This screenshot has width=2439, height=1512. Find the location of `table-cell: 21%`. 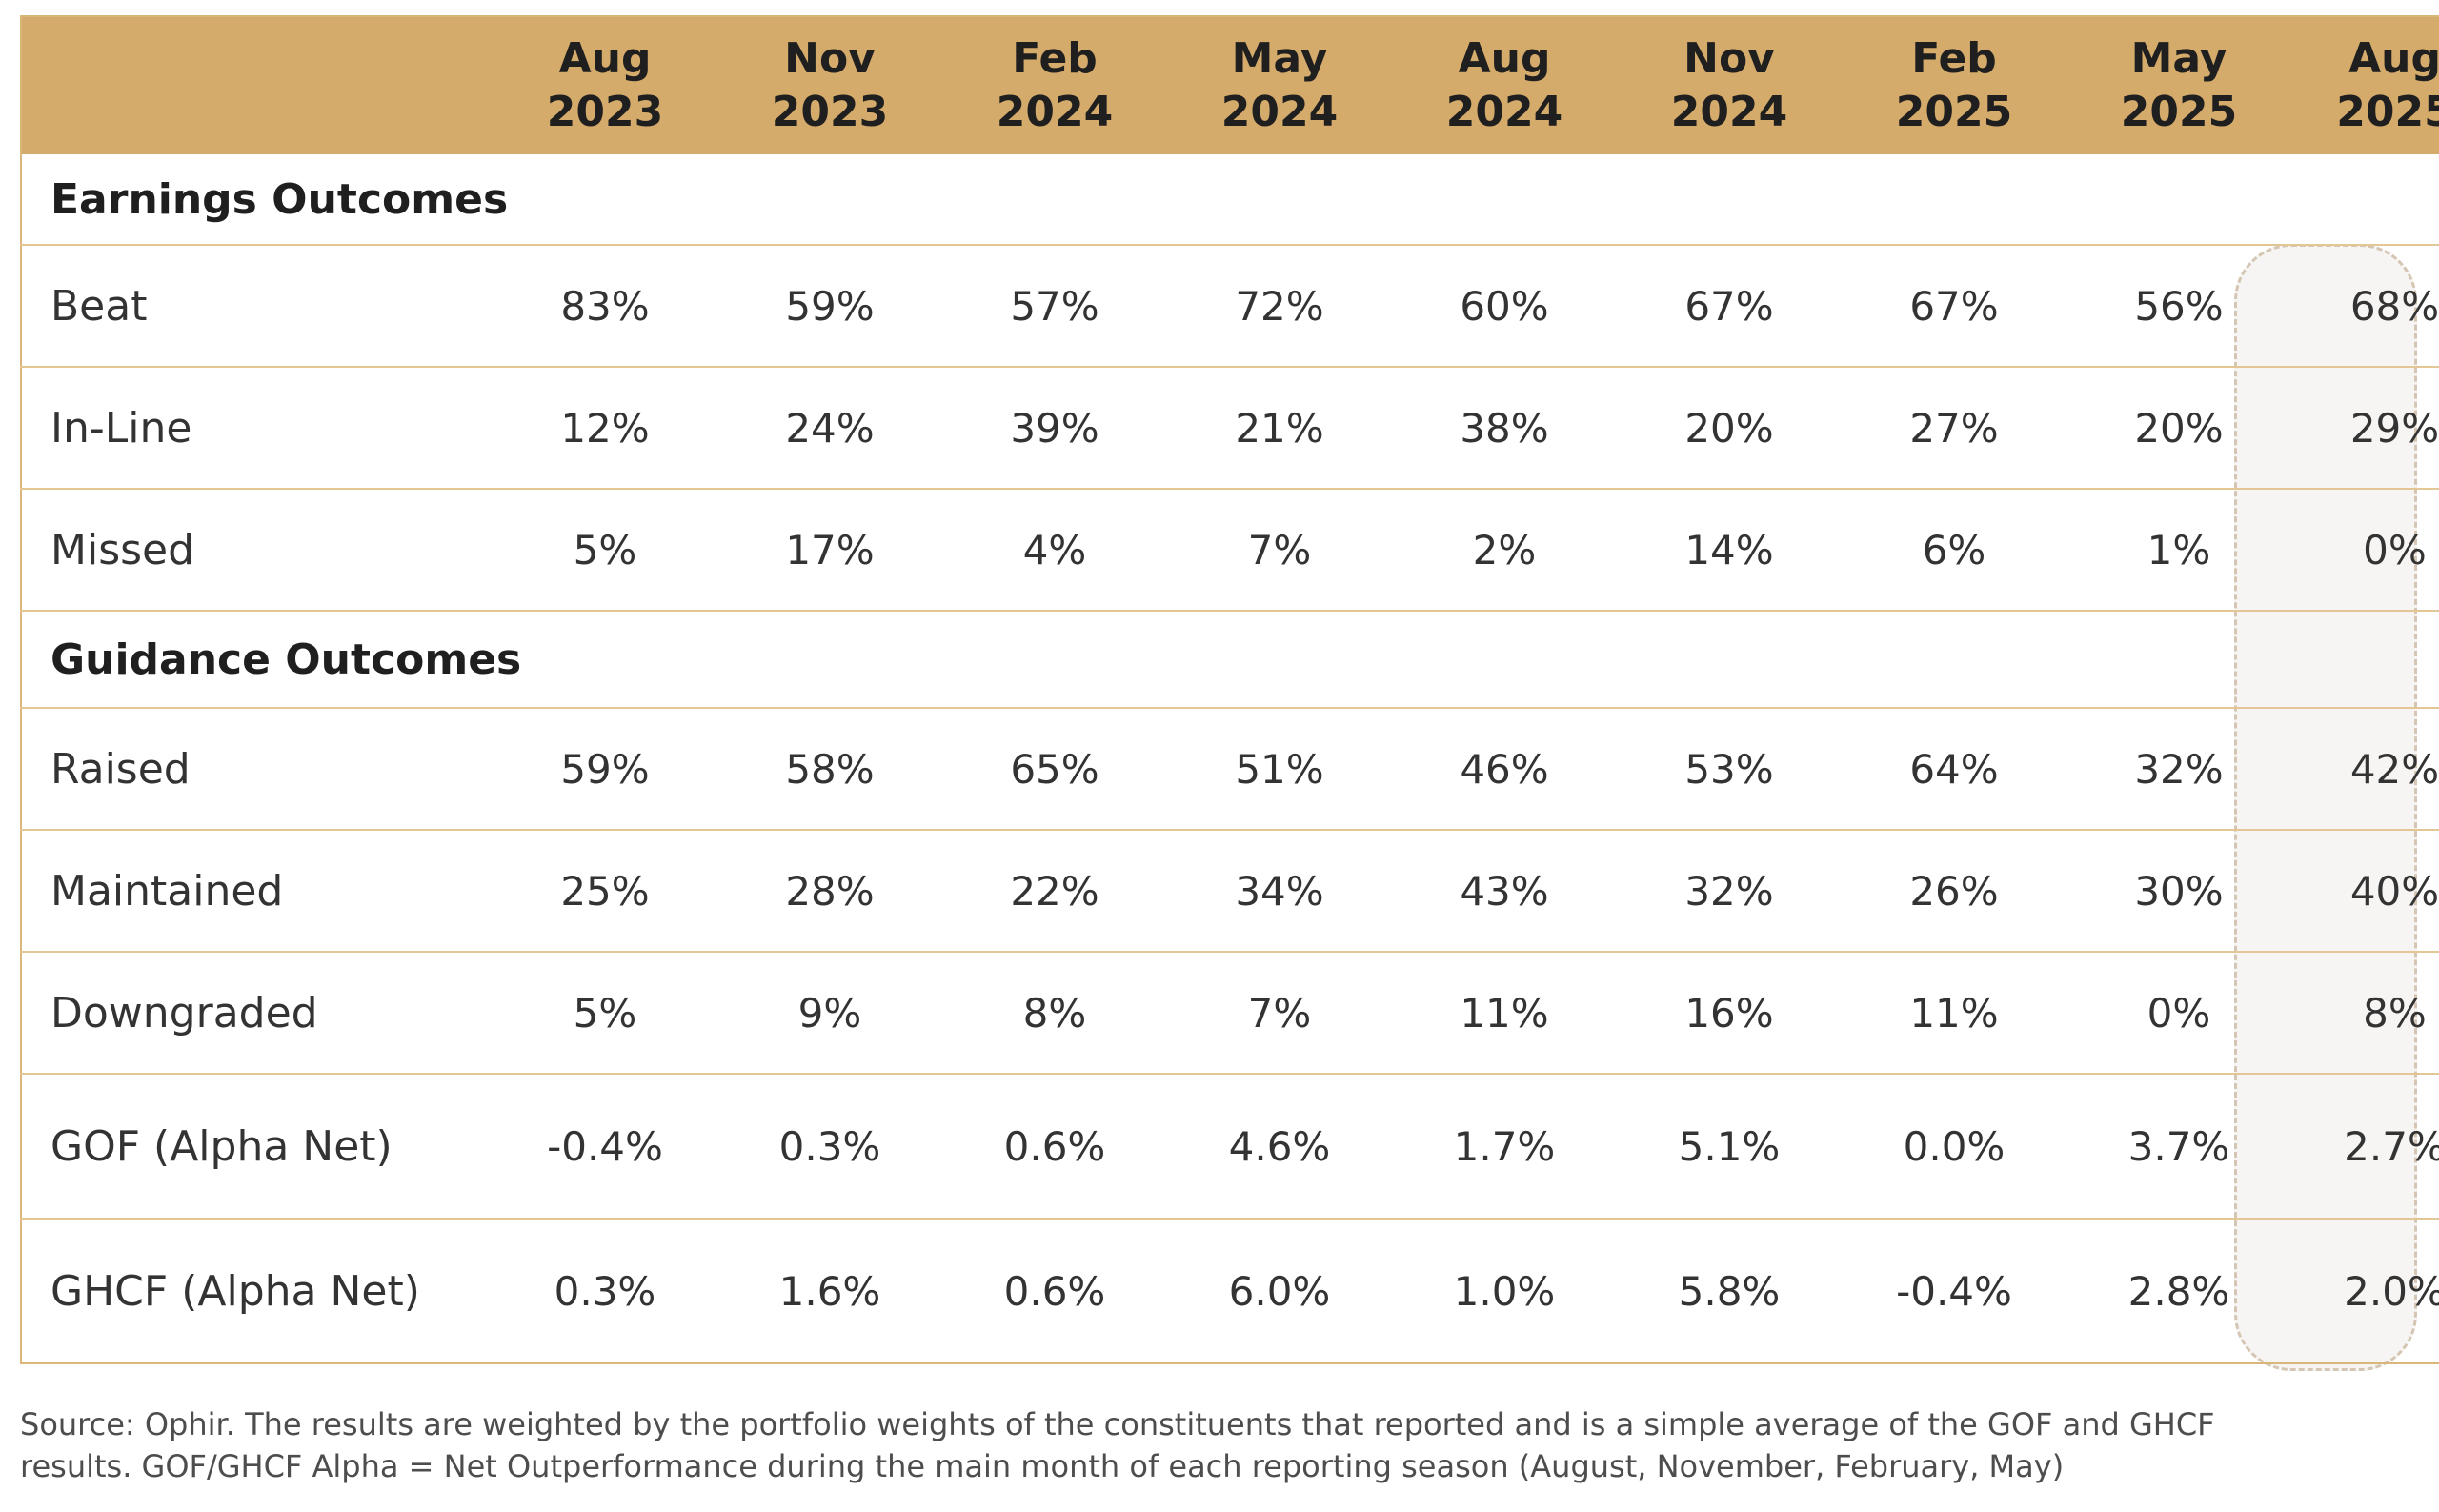

table-cell: 21% is located at coordinates (1279, 428).